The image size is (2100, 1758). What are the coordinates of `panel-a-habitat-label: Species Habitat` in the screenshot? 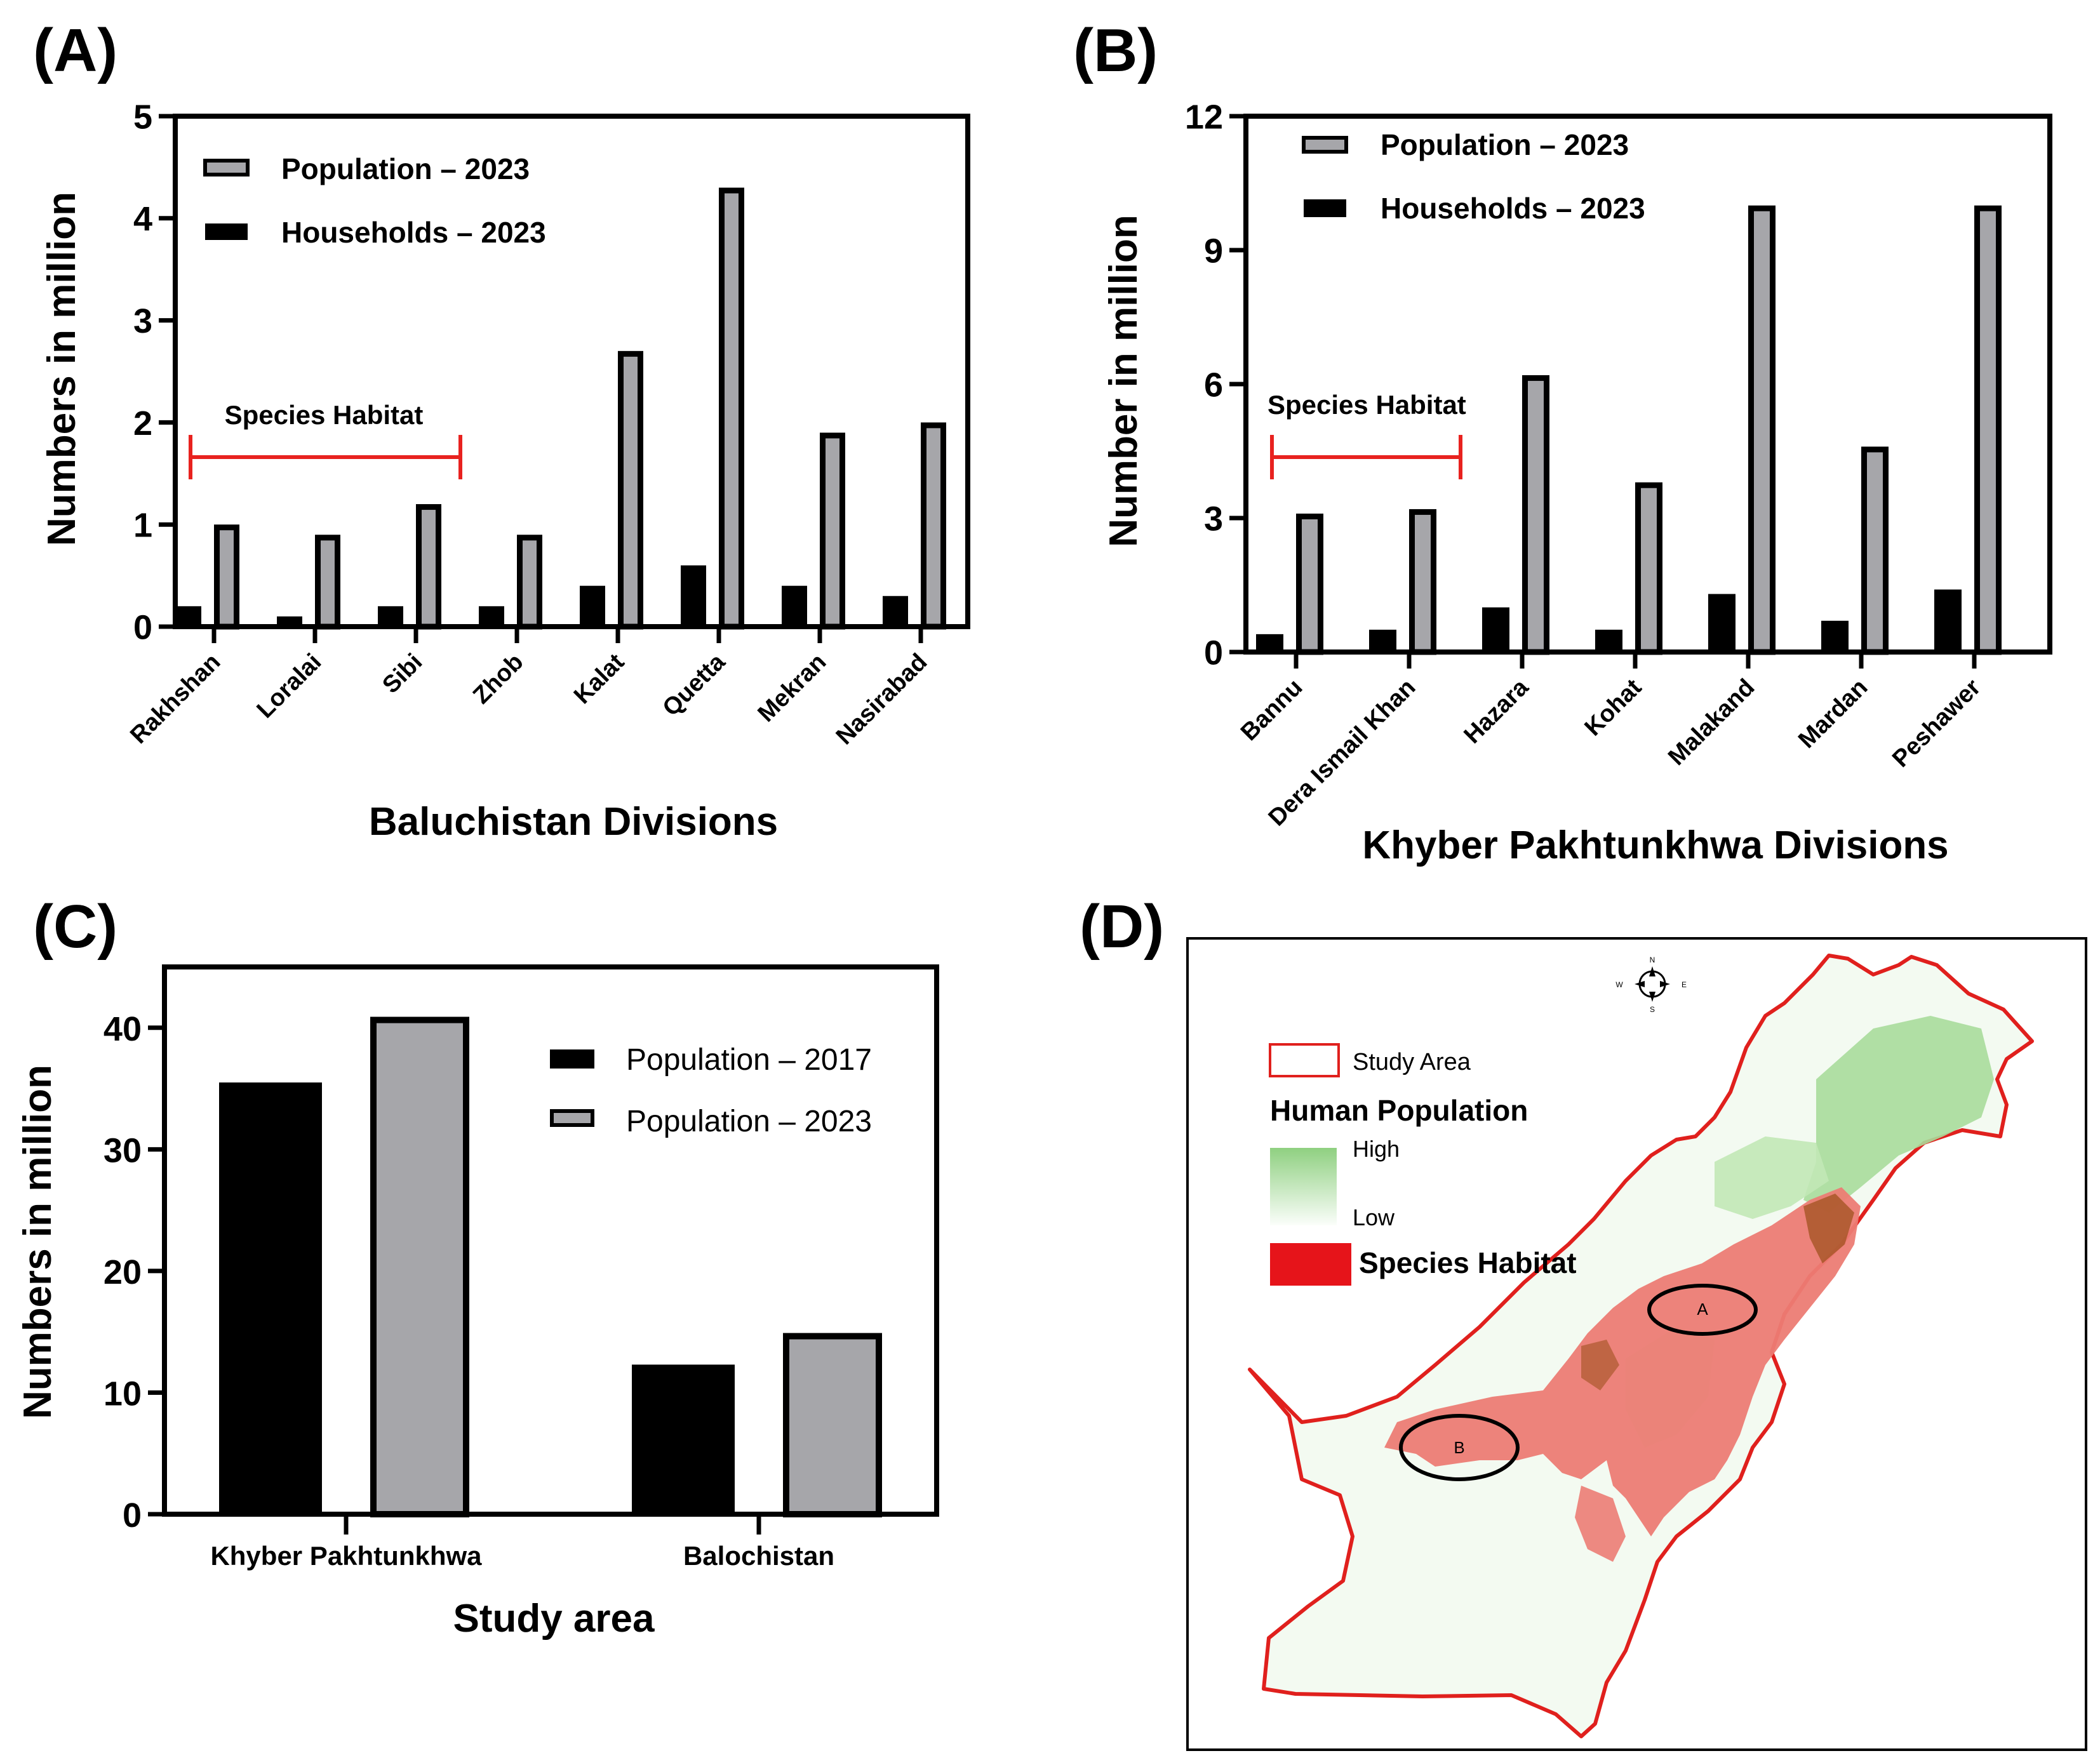 It's located at (324, 415).